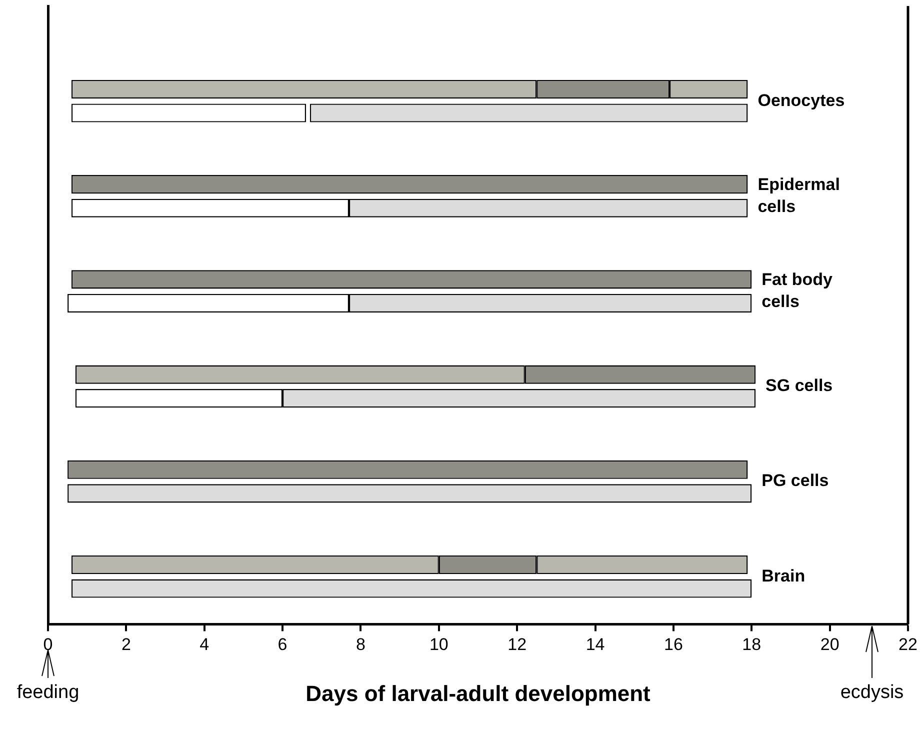  What do you see at coordinates (48, 644) in the screenshot?
I see `x-tick-label: 0` at bounding box center [48, 644].